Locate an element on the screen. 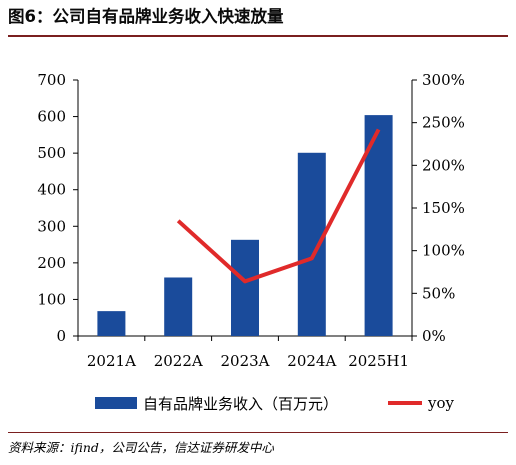  x-tick-label: 2022A is located at coordinates (178, 361).